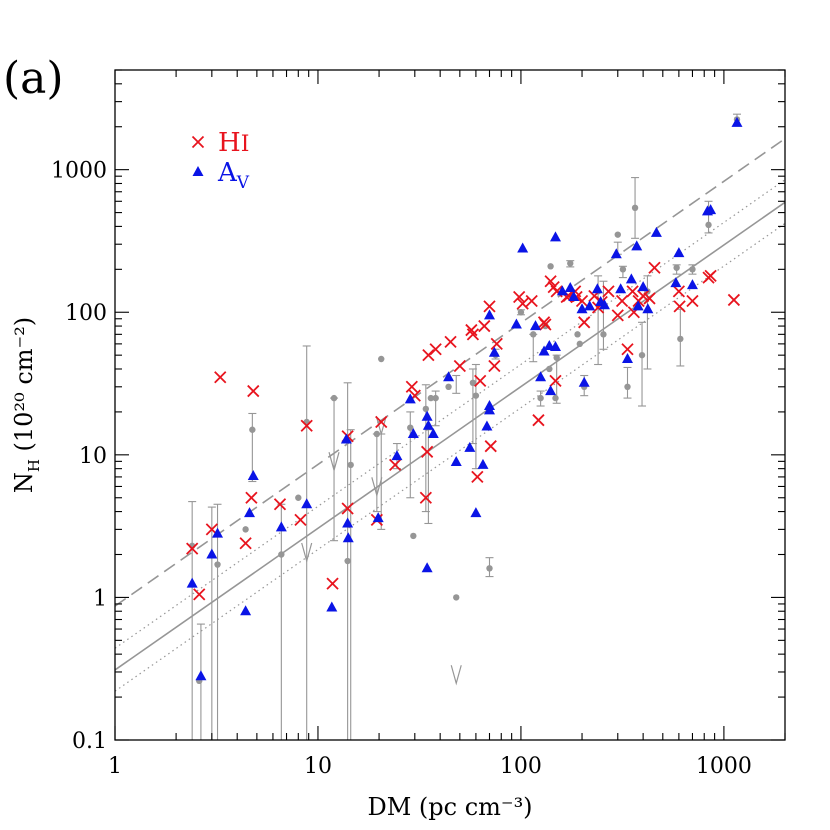 The height and width of the screenshot is (830, 830). Describe the element at coordinates (198, 142) in the screenshot. I see `legend-marker-hi` at that location.